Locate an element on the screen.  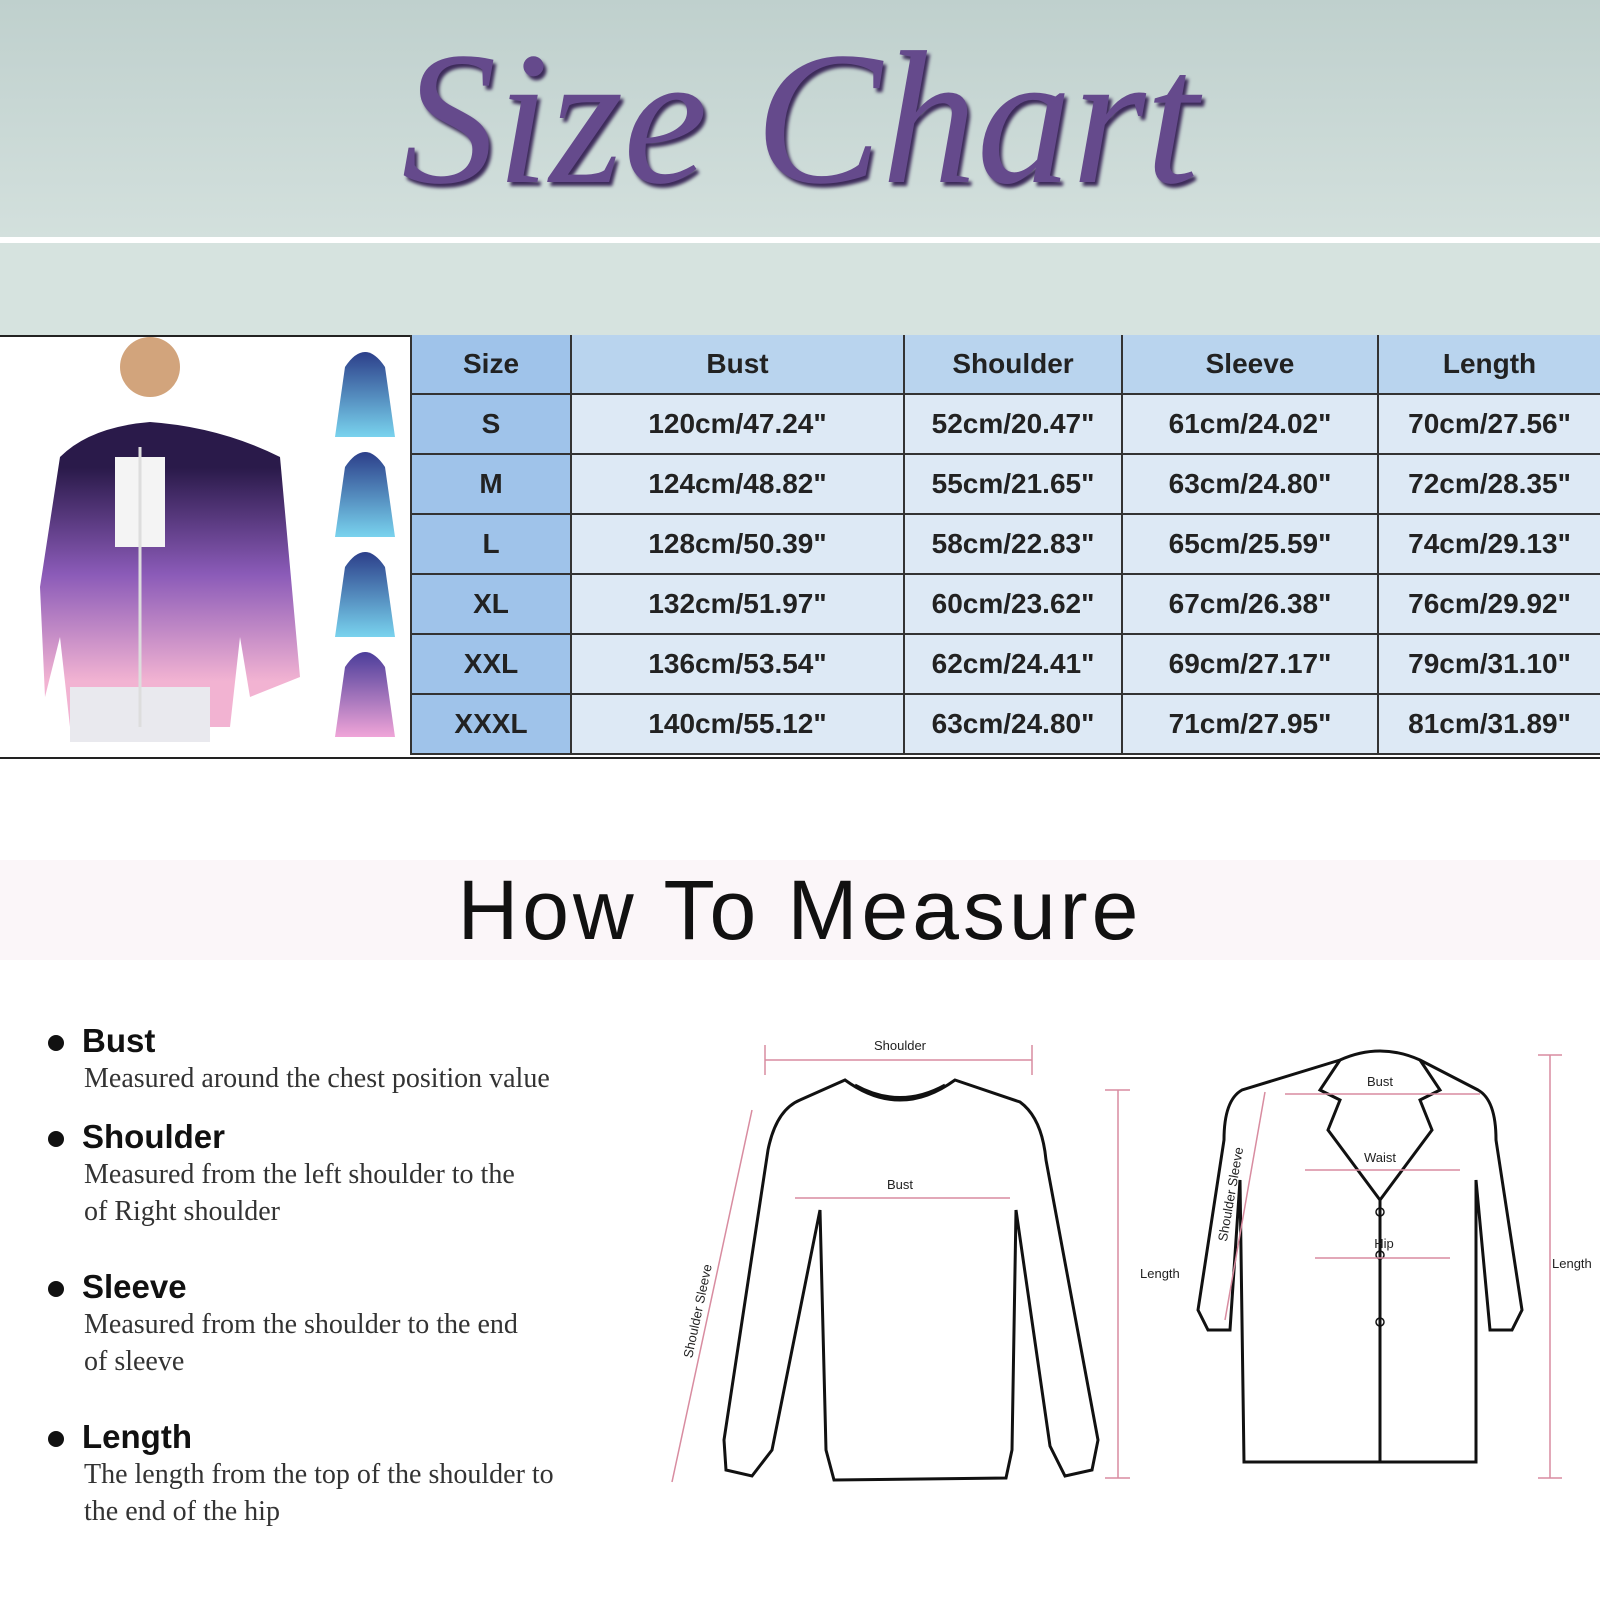
table-cell: 128cm/50.39" is located at coordinates (736, 545).